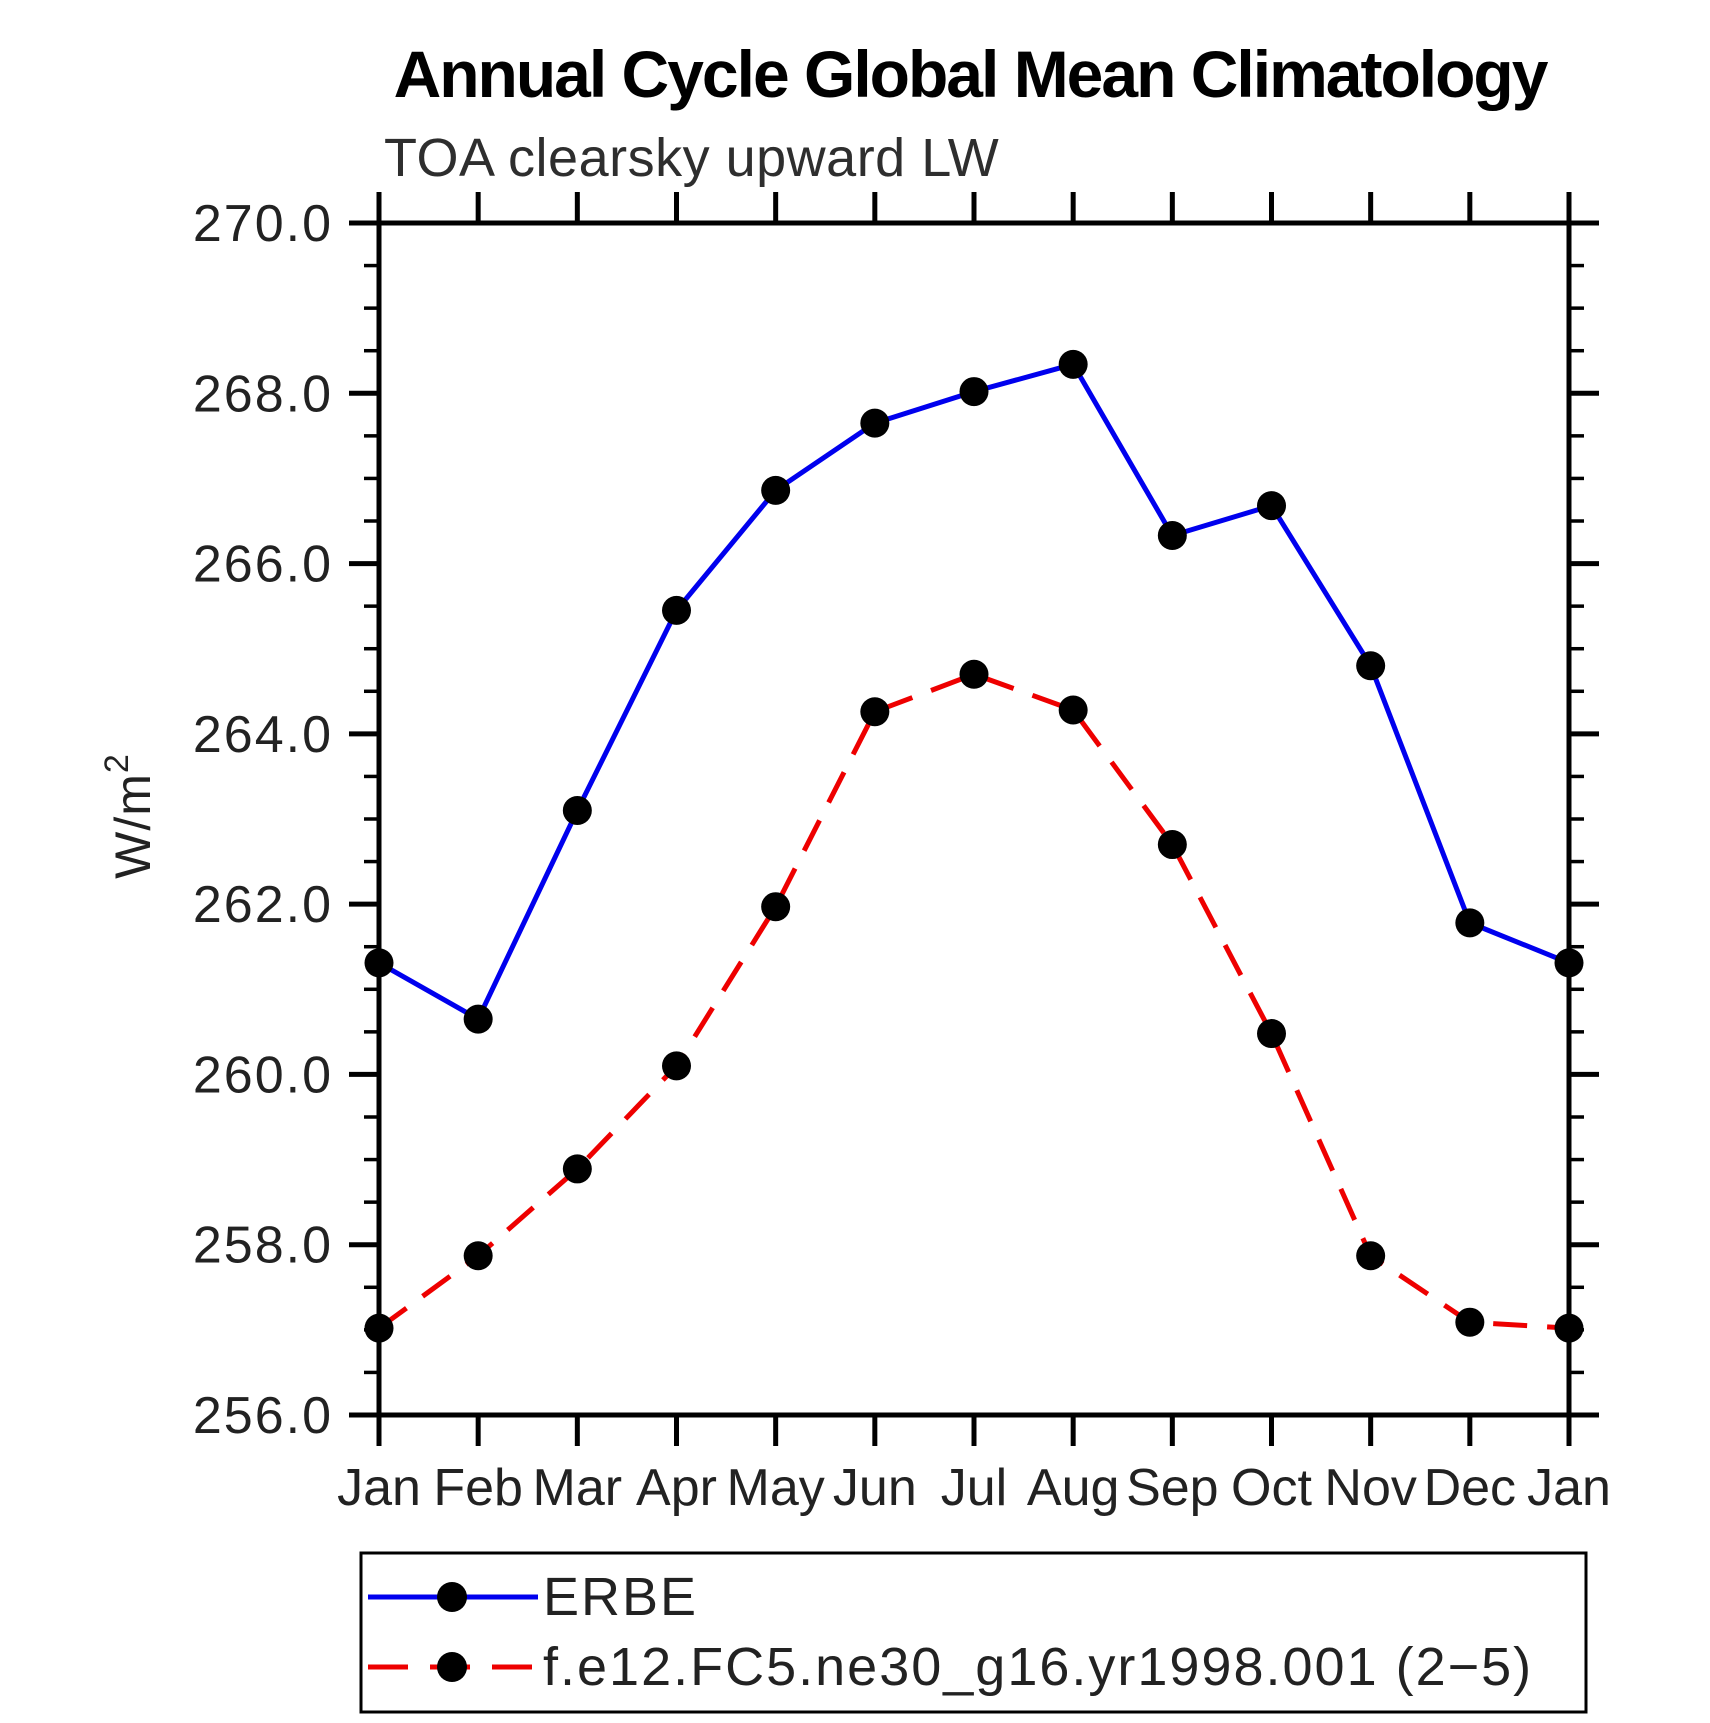 This screenshot has height=1723, width=1710. I want to click on x-tick-label: Oct, so click(1271, 1488).